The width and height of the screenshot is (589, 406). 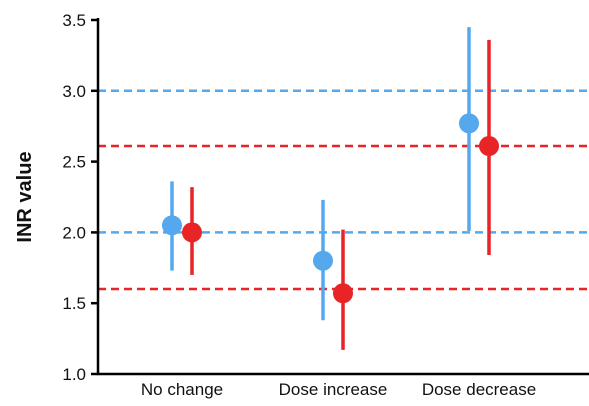 I want to click on y-tick-label: 3.0, so click(x=74, y=91).